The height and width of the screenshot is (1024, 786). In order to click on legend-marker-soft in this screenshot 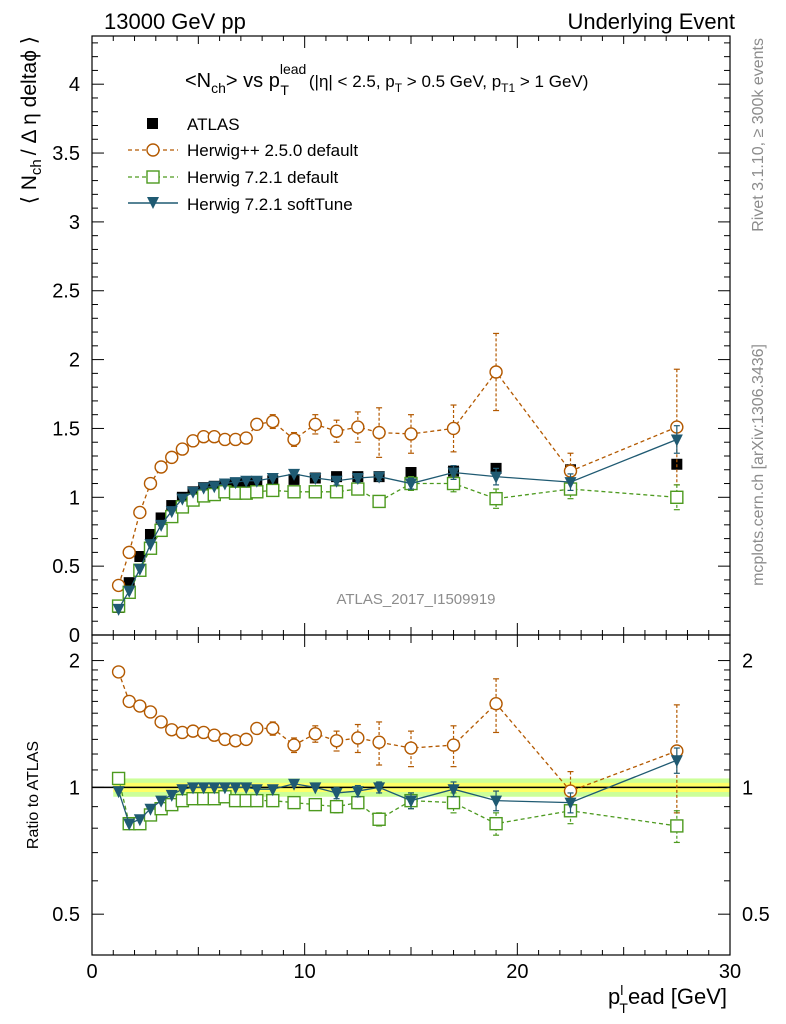, I will do `click(153, 203)`.